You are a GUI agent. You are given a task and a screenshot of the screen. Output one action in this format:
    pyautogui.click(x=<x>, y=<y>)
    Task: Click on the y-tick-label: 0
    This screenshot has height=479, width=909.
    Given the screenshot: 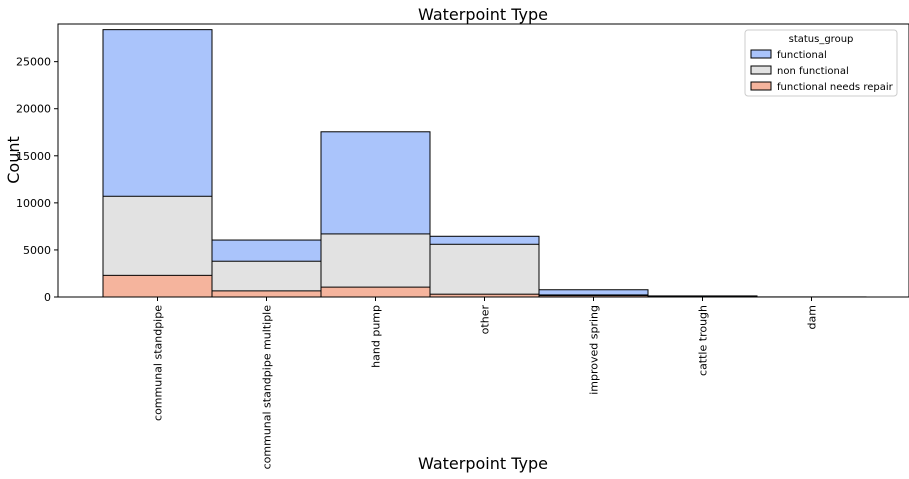 What is the action you would take?
    pyautogui.click(x=47, y=297)
    